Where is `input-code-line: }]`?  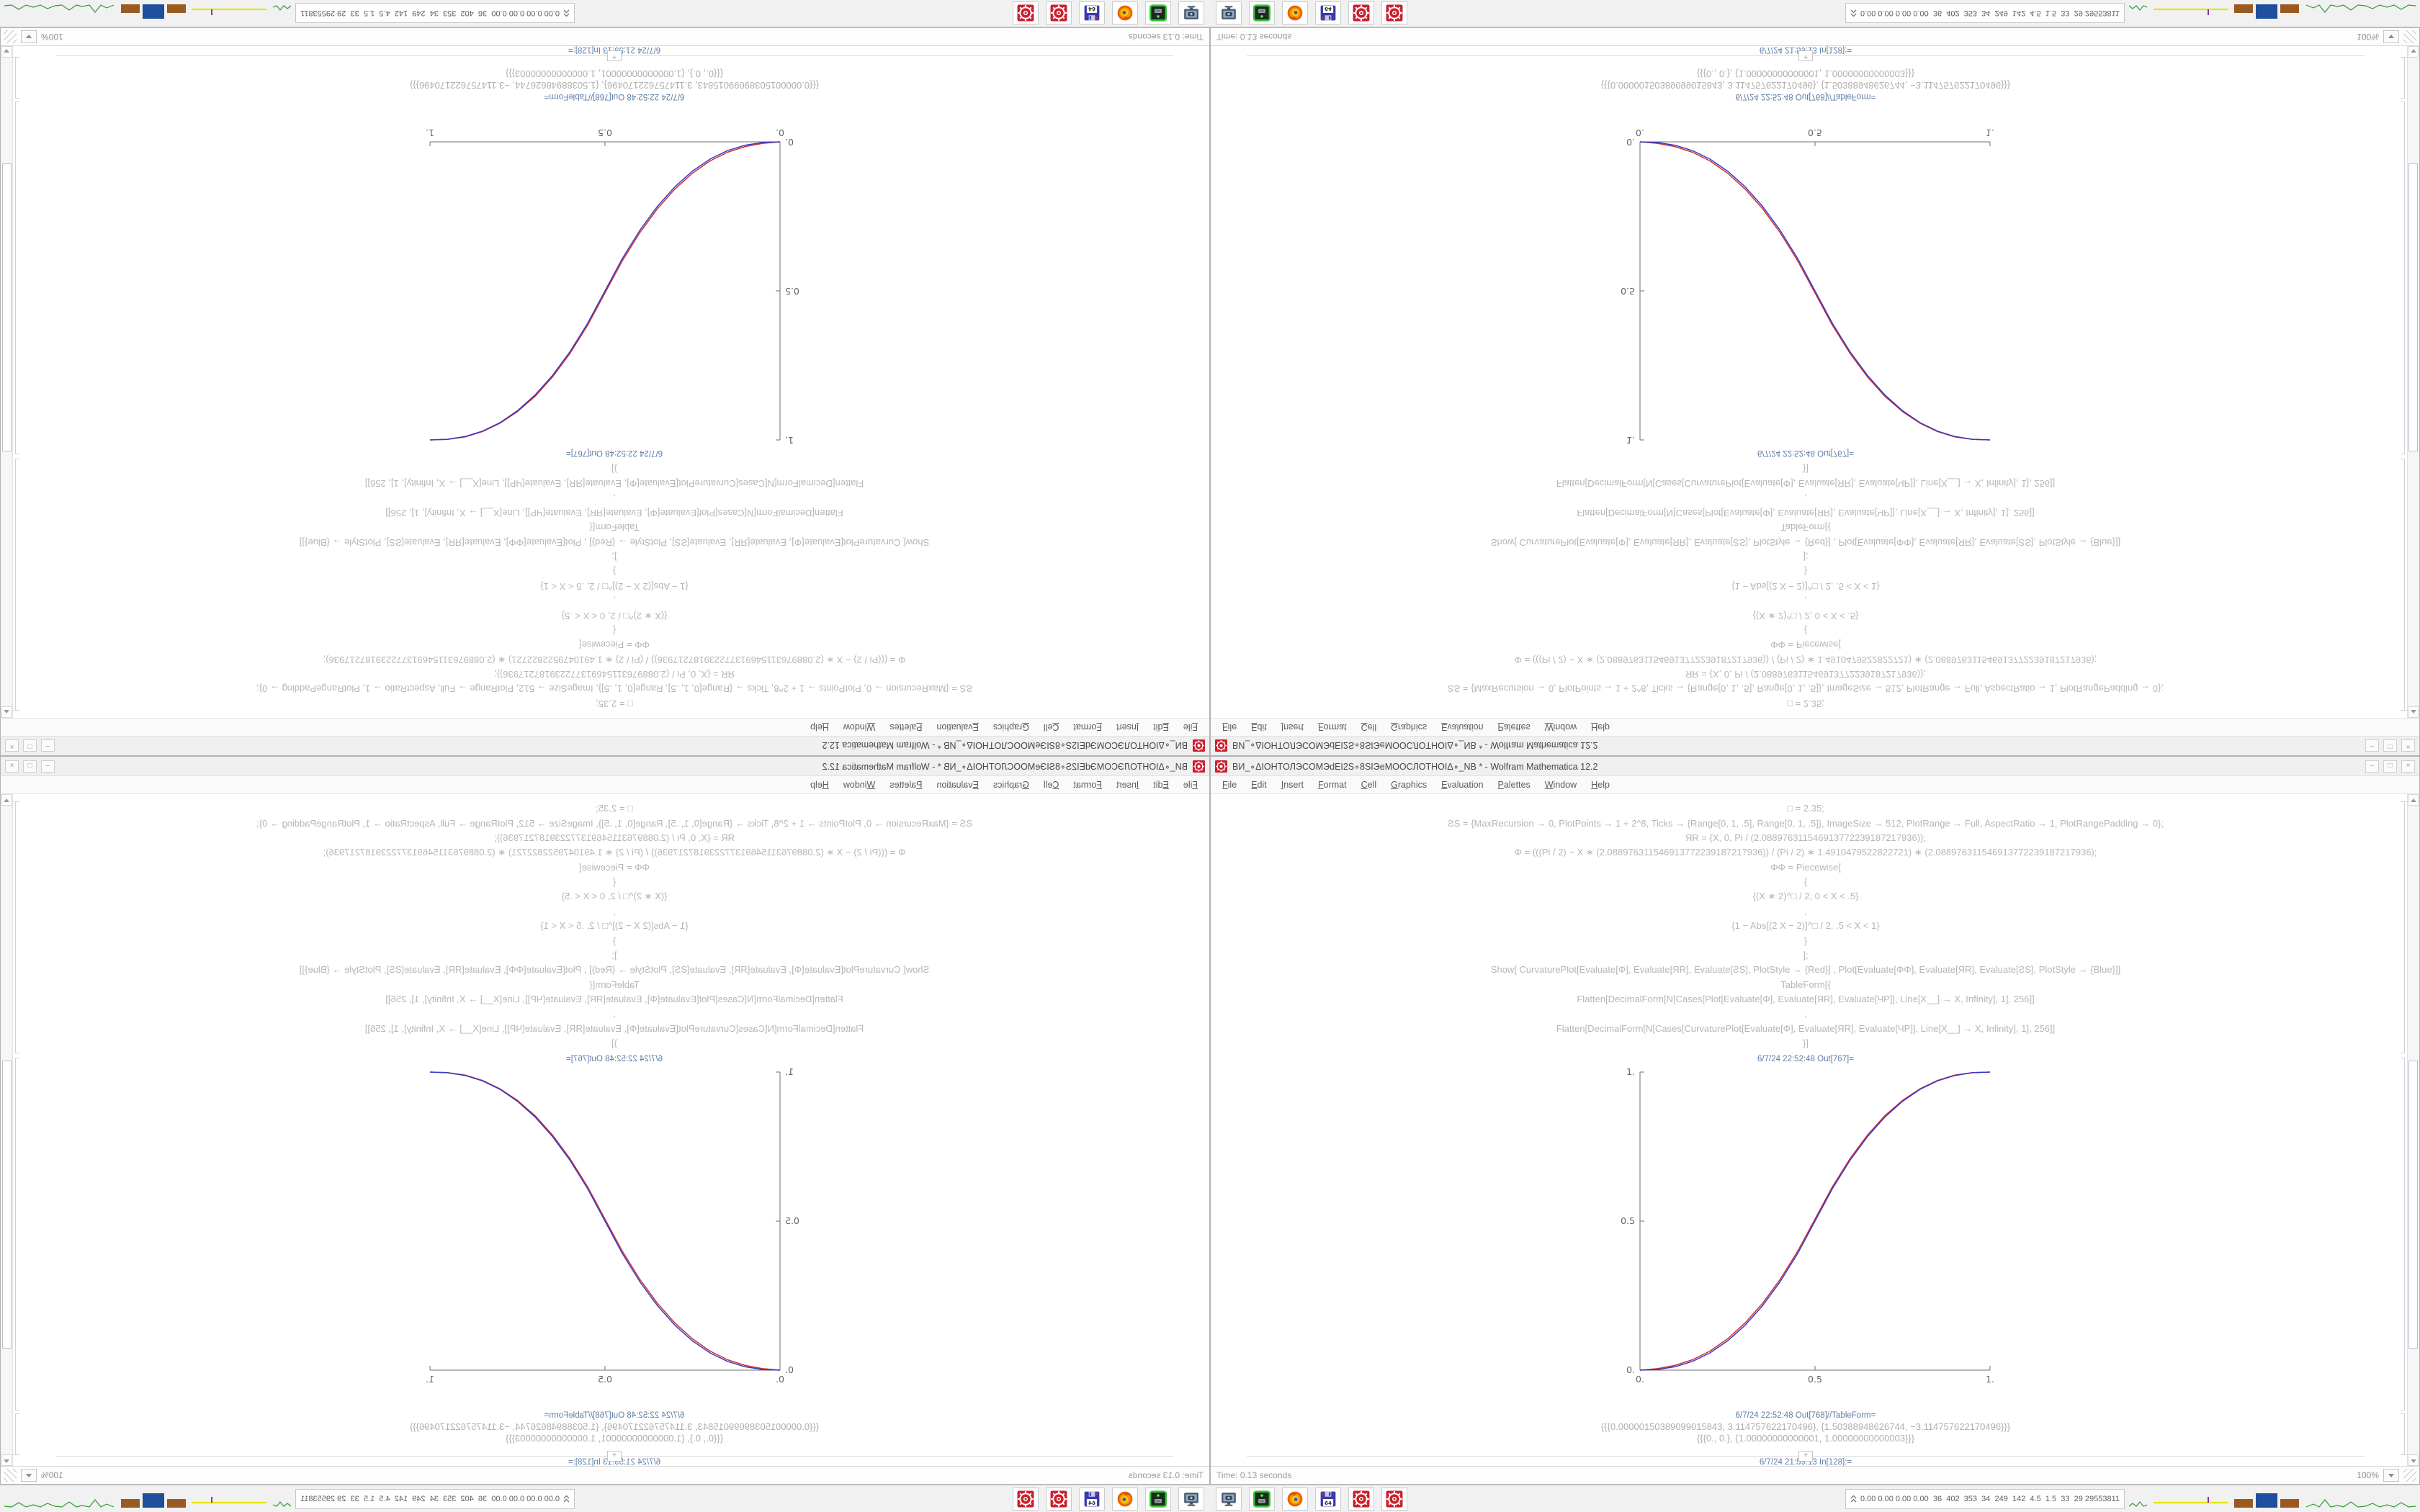
input-code-line: }] is located at coordinates (614, 1043).